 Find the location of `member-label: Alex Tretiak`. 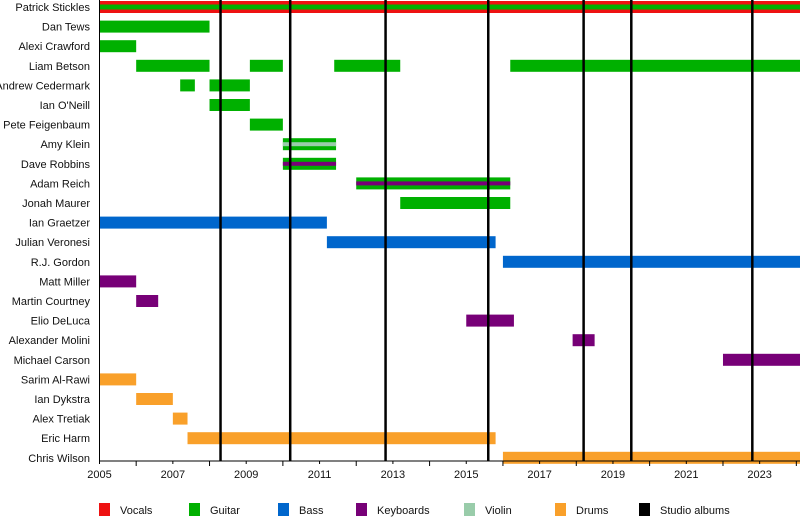

member-label: Alex Tretiak is located at coordinates (62, 420).